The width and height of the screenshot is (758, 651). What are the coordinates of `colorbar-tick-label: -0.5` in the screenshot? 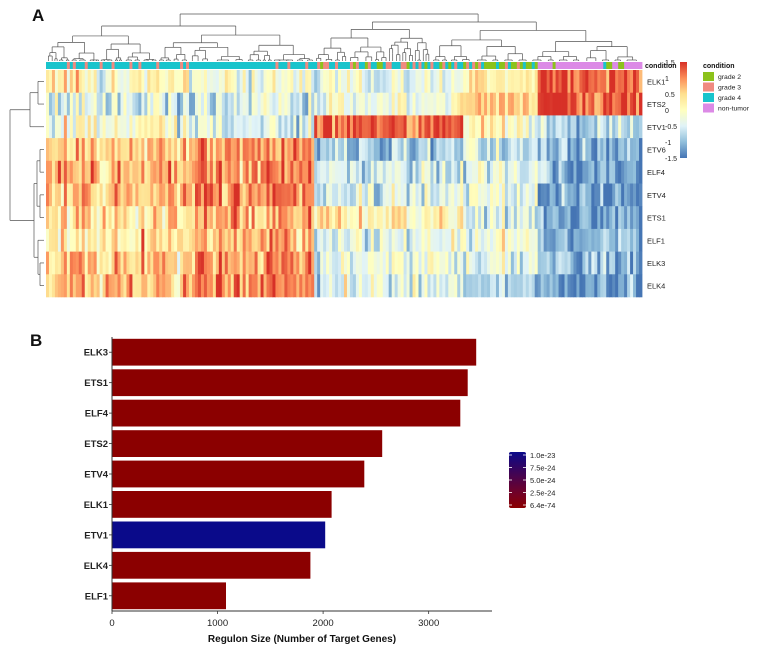 It's located at (671, 127).